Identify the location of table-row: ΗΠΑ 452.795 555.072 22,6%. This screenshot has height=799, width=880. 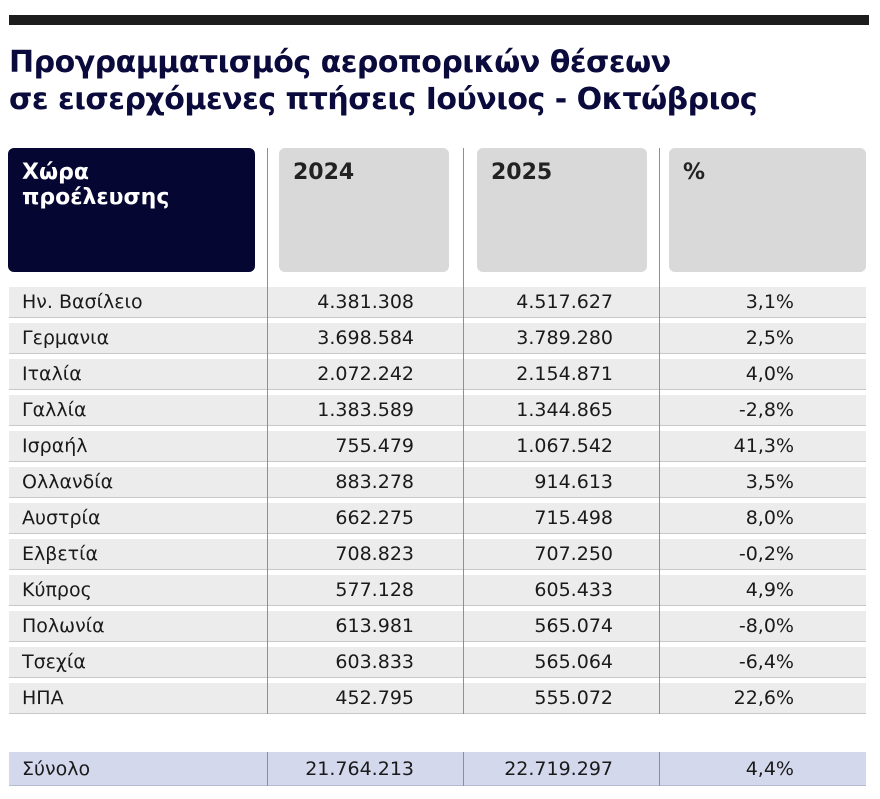
(437, 698).